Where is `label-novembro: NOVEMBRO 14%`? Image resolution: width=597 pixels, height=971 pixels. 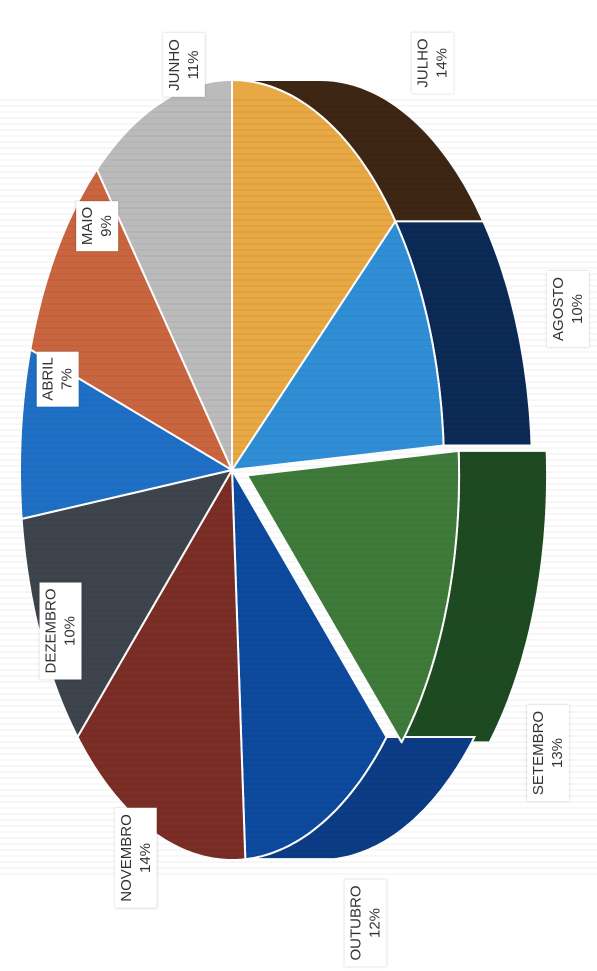
label-novembro: NOVEMBRO 14% is located at coordinates (135, 858).